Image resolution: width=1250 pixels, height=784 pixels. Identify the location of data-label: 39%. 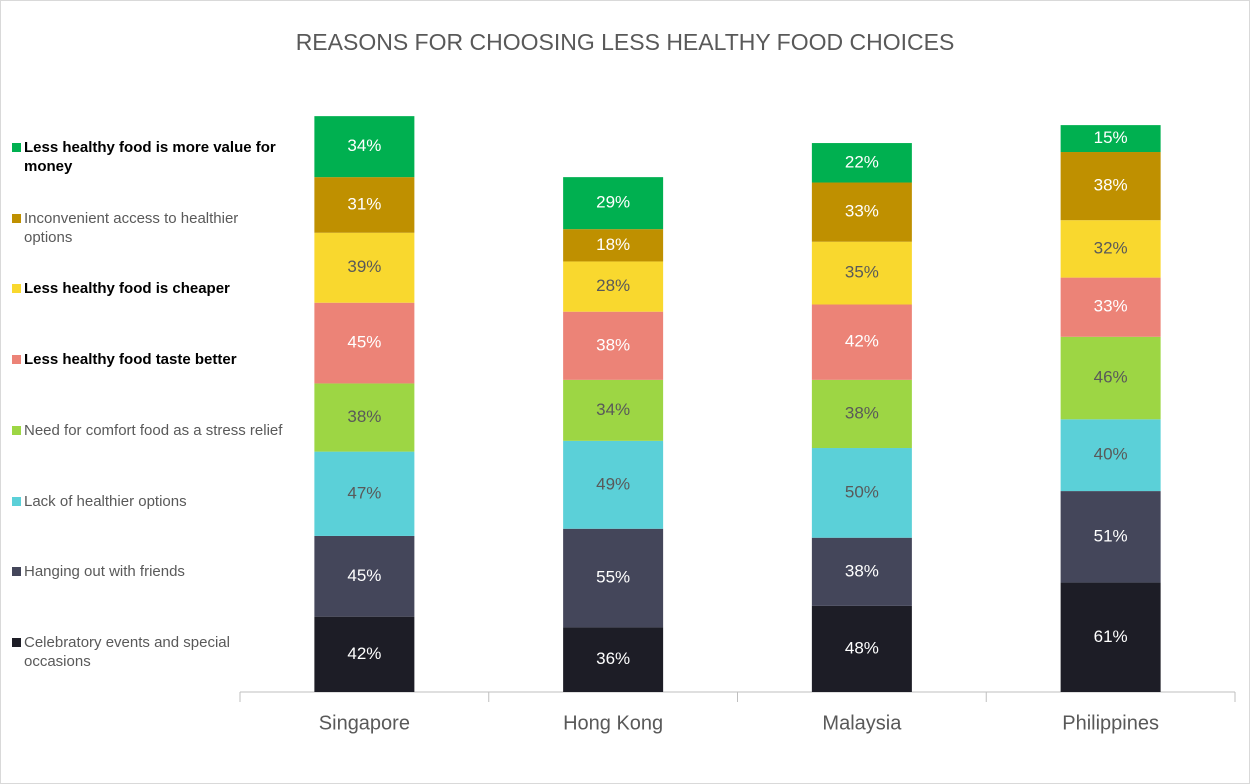
(364, 266).